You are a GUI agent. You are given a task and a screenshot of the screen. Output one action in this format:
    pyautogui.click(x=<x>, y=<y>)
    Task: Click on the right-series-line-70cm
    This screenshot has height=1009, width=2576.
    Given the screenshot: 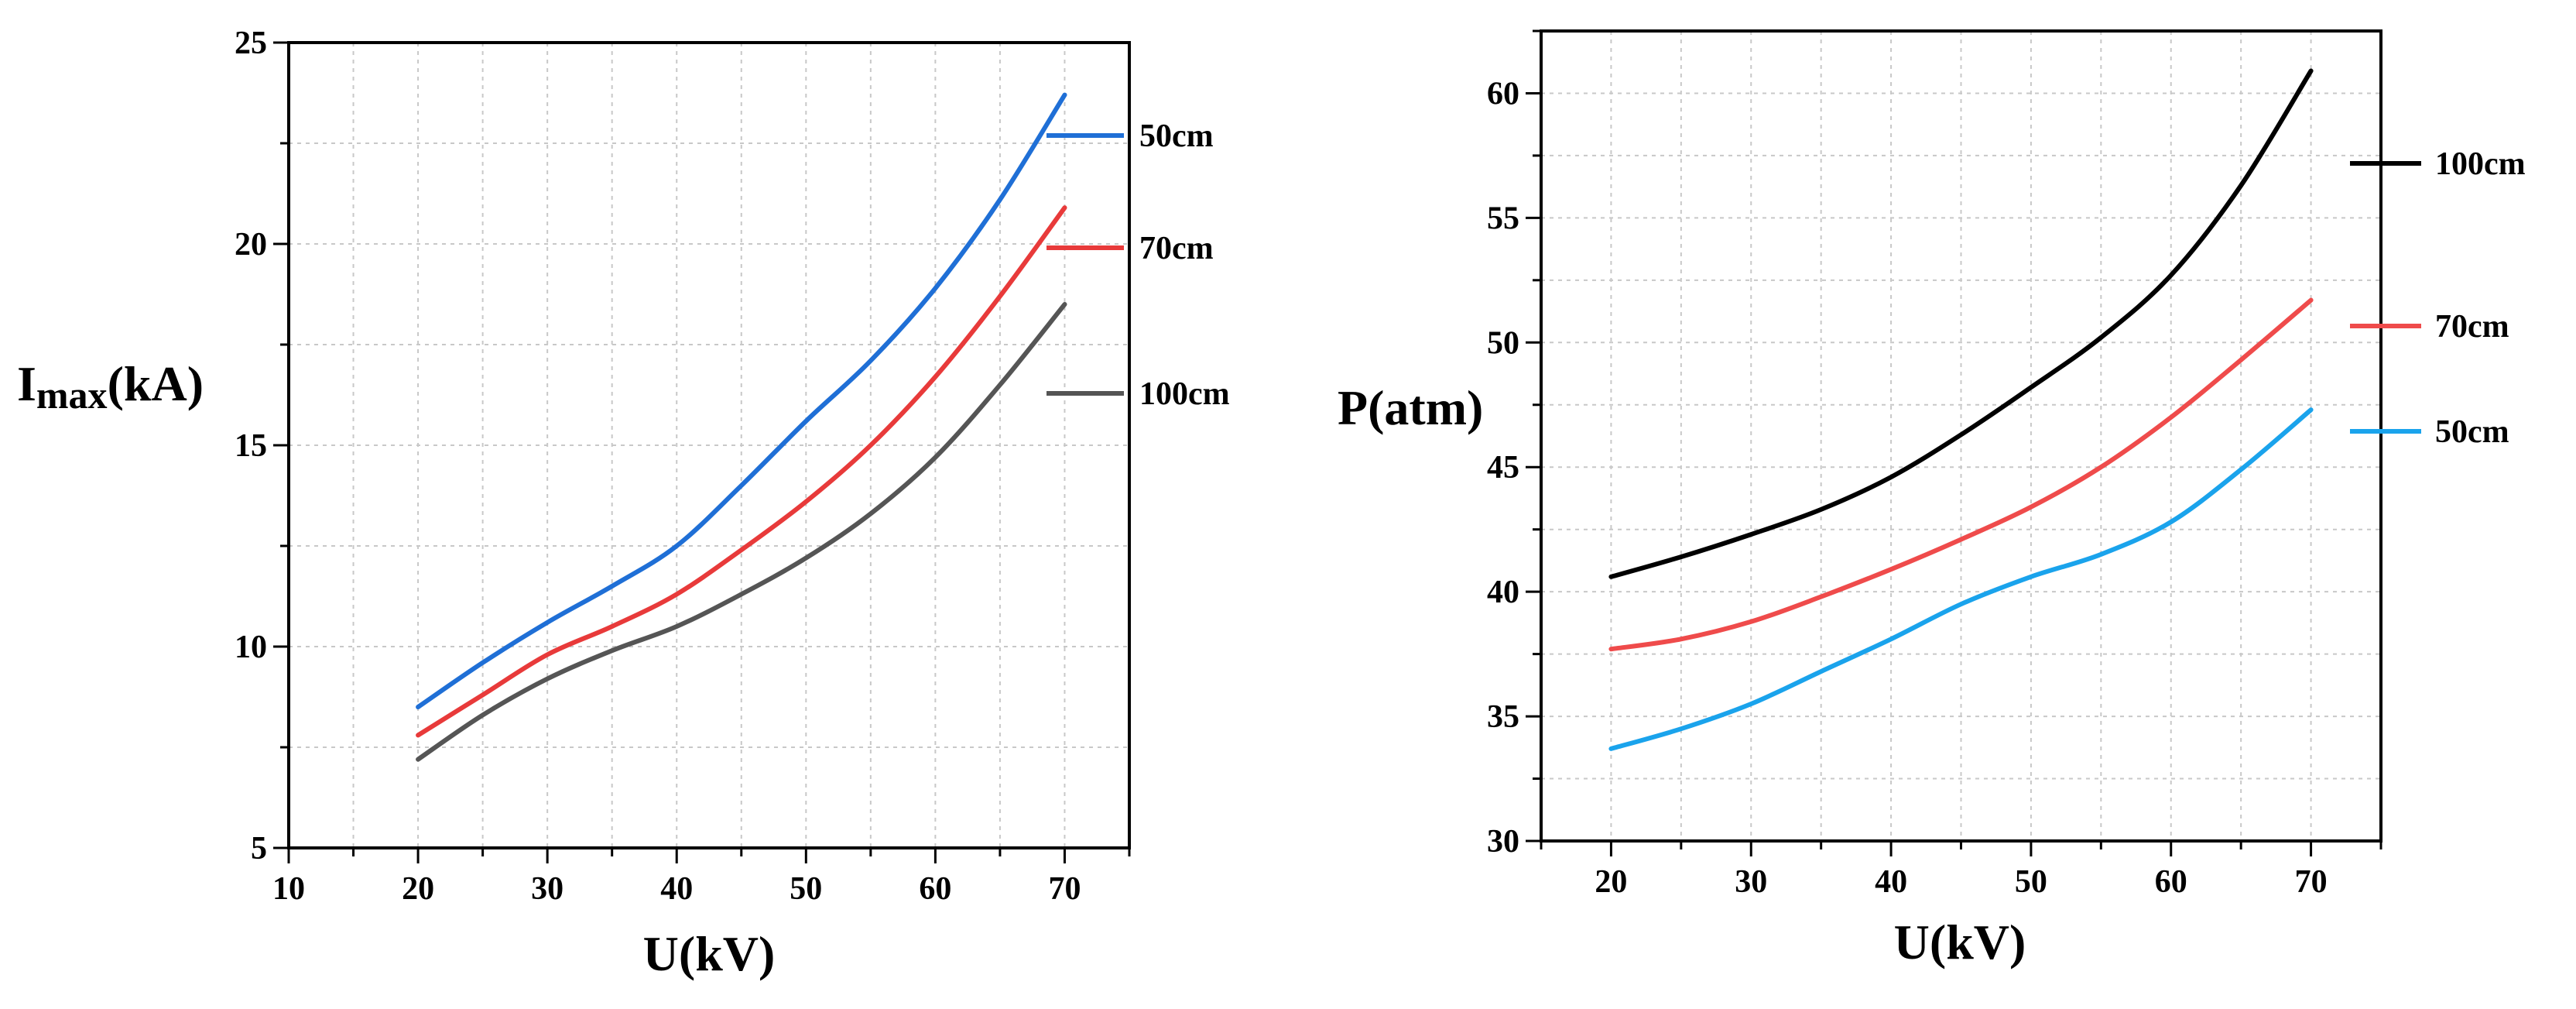 What is the action you would take?
    pyautogui.click(x=1961, y=474)
    